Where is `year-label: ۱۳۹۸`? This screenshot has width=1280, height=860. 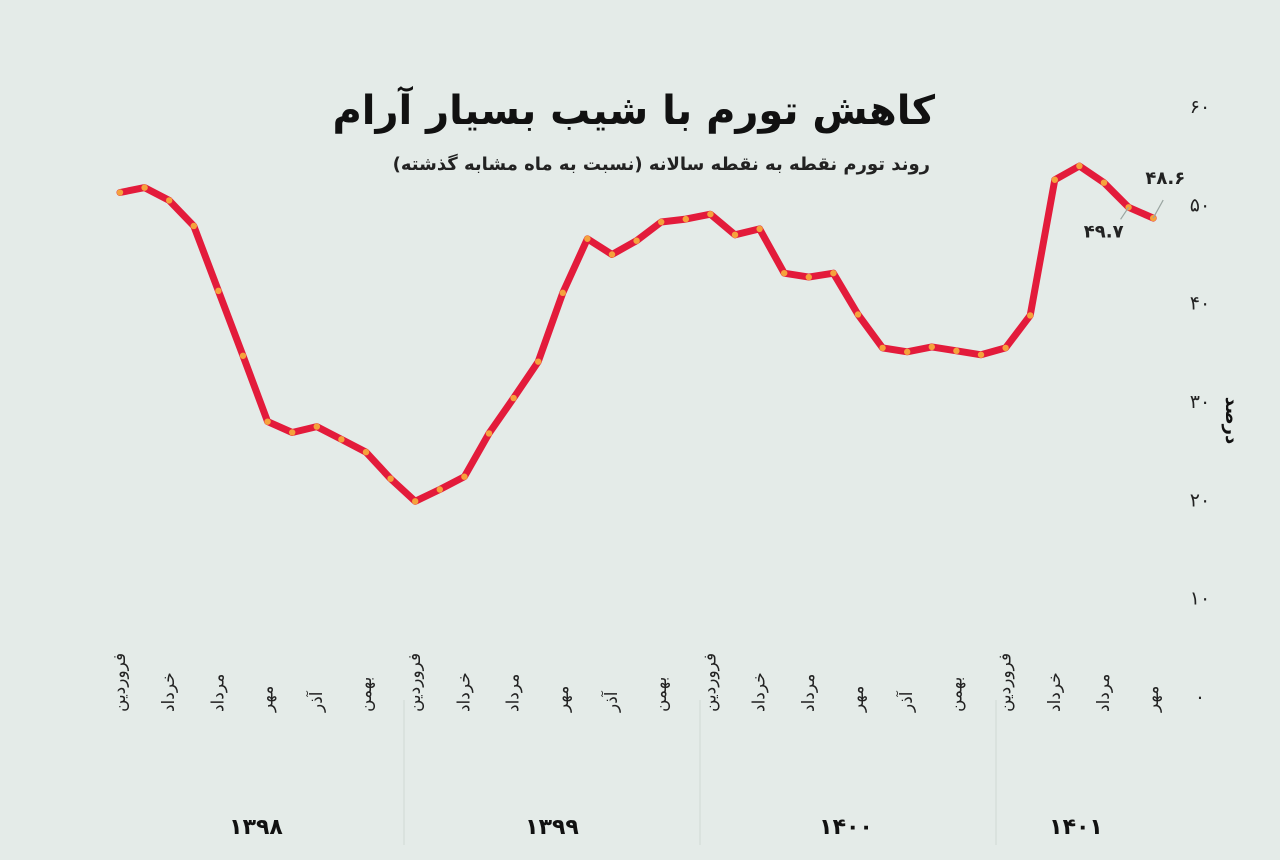
year-label: ۱۳۹۸ is located at coordinates (256, 827).